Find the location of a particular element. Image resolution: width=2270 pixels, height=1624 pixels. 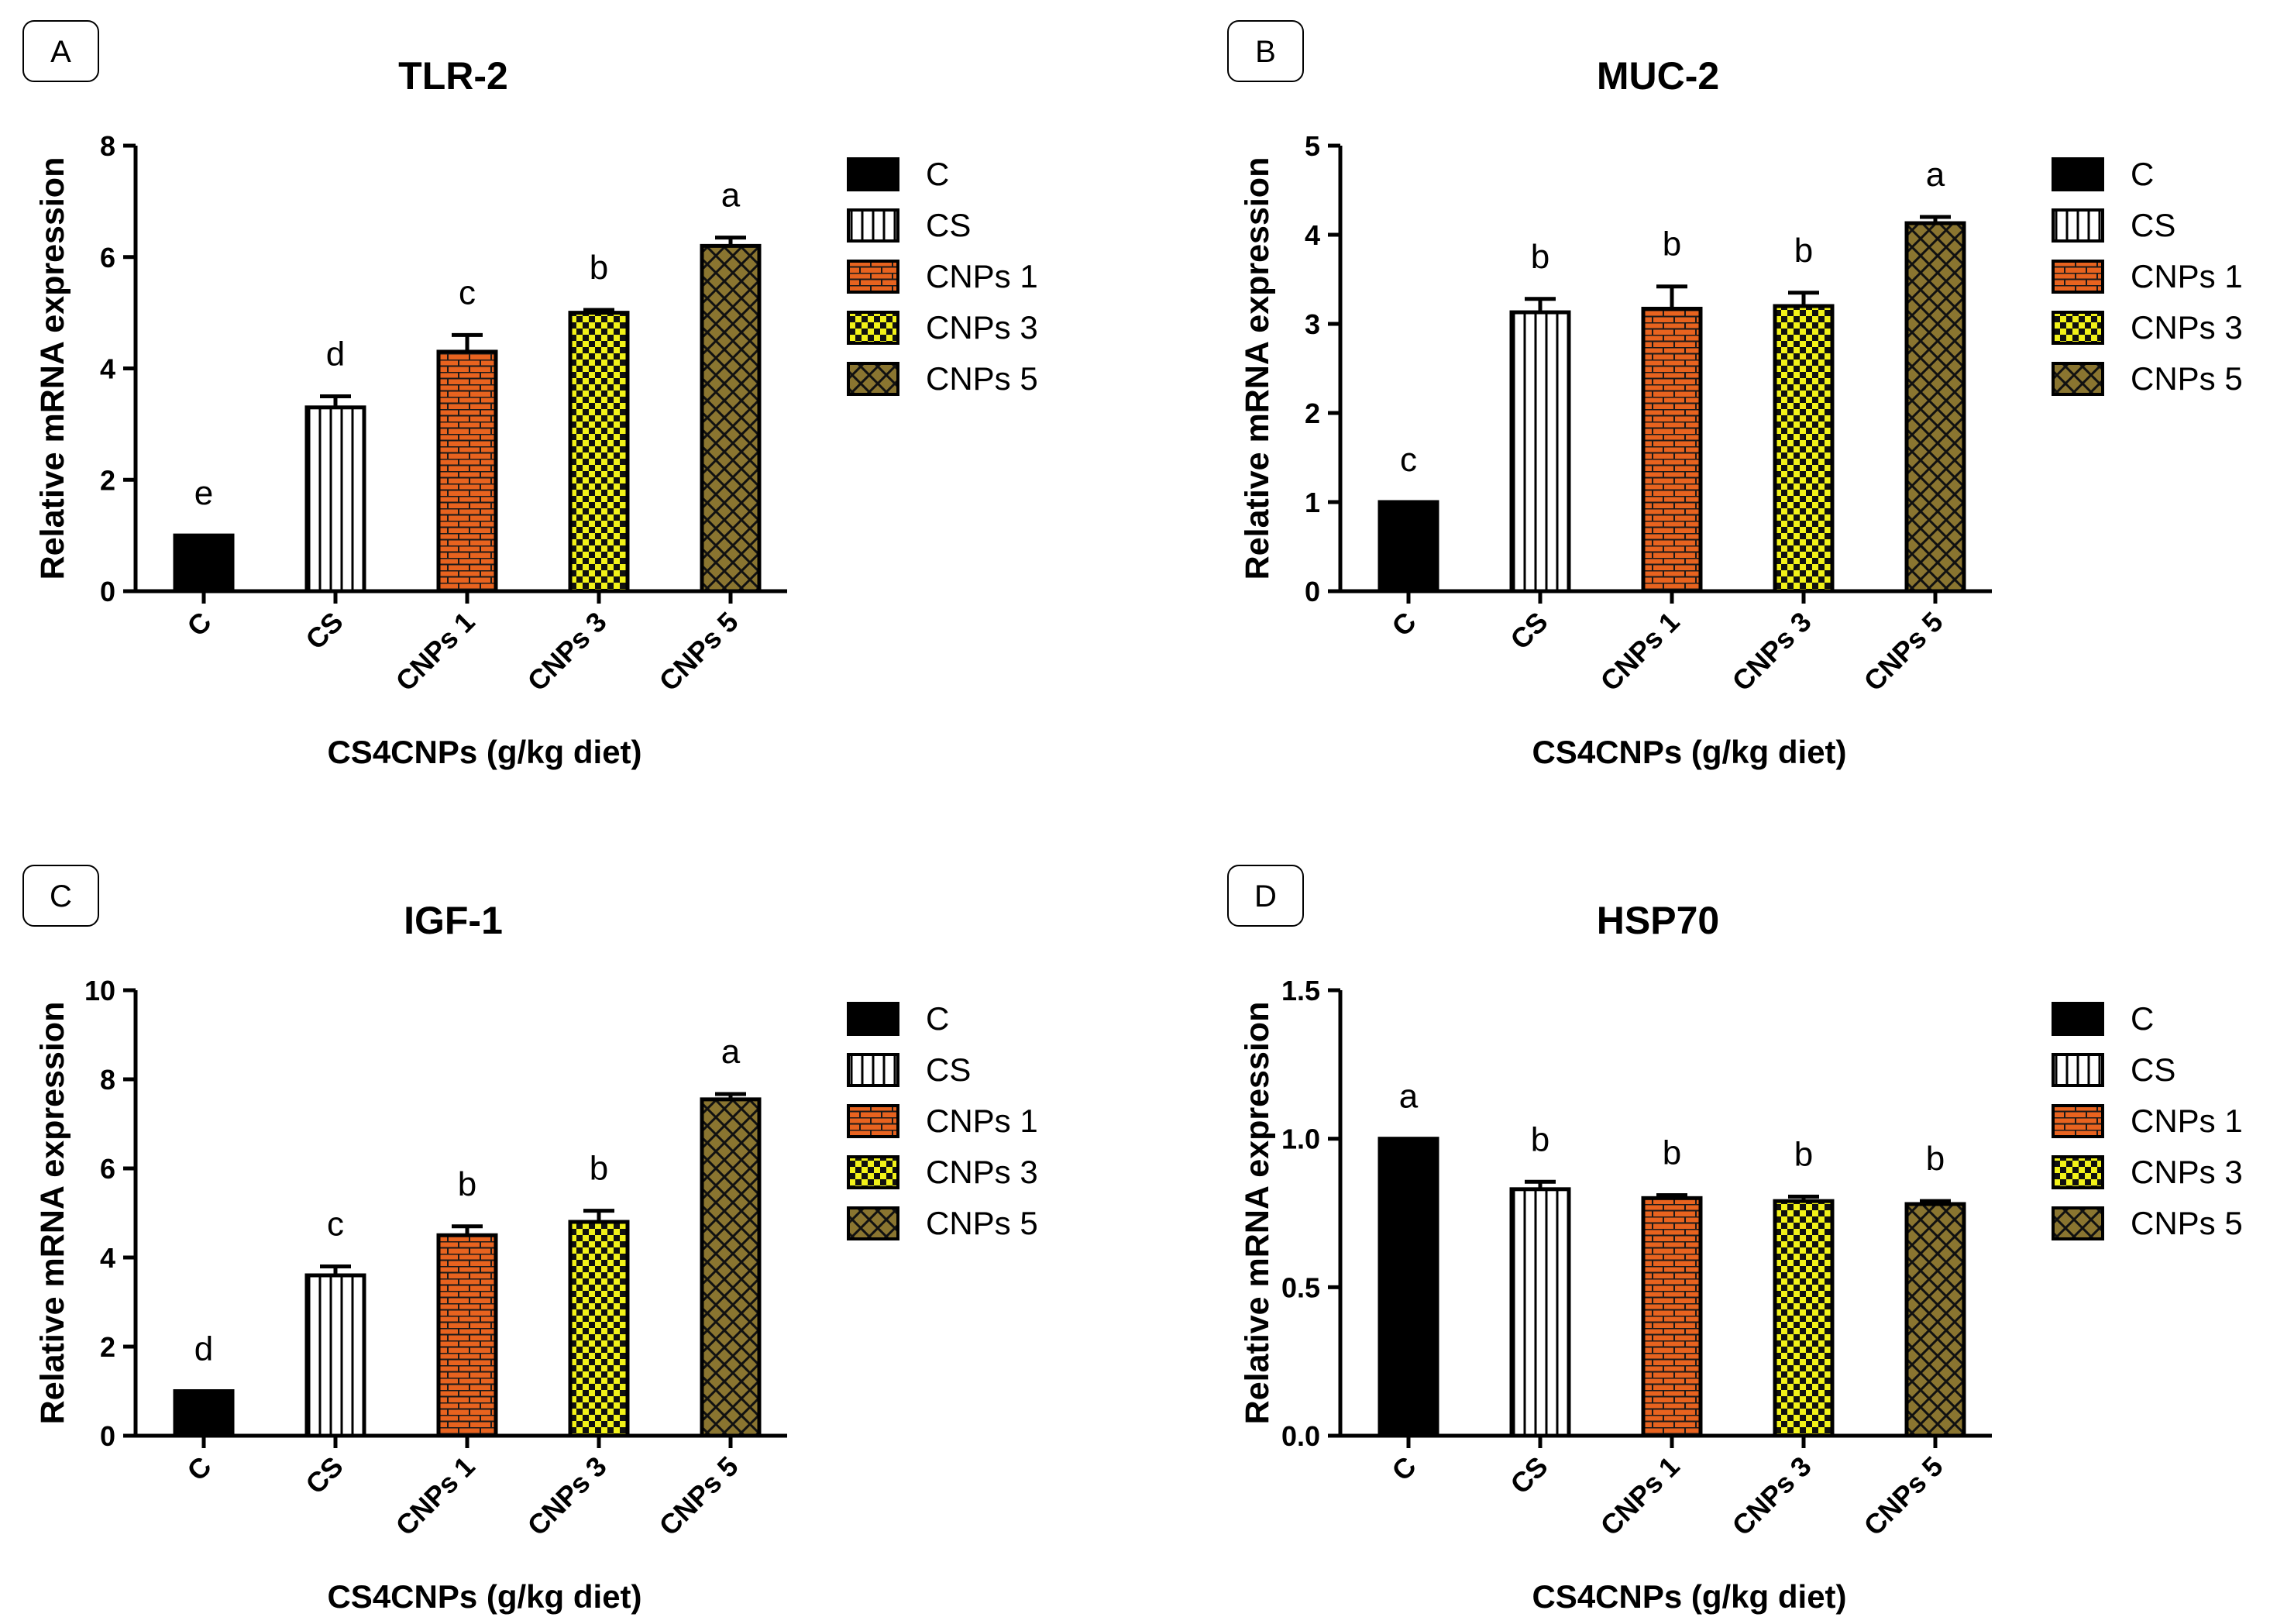

panel-label: A is located at coordinates (60, 52).